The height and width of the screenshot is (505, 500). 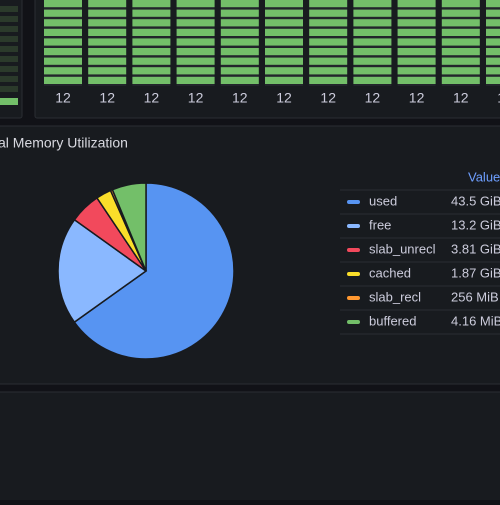 I want to click on legend-label: free, so click(x=380, y=224).